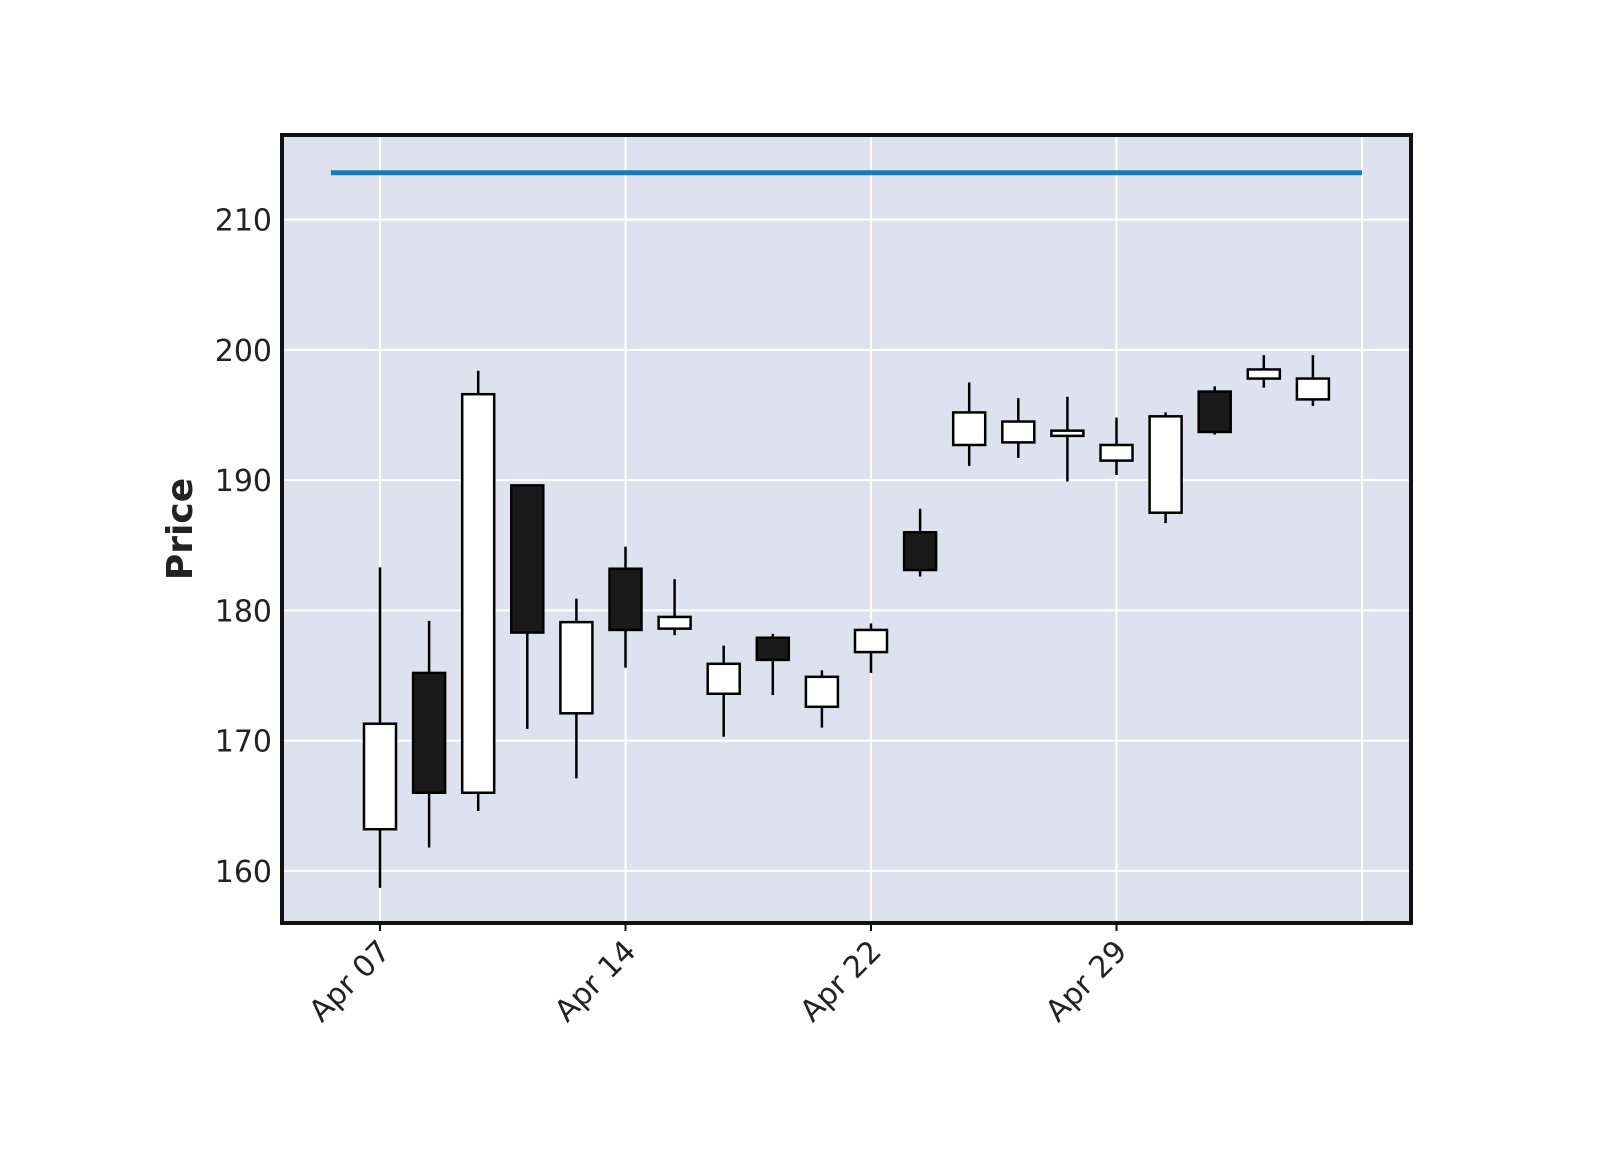  I want to click on x-axis-ticks: Apr 07 Apr 14 Apr 22 Apr 29, so click(718, 976).